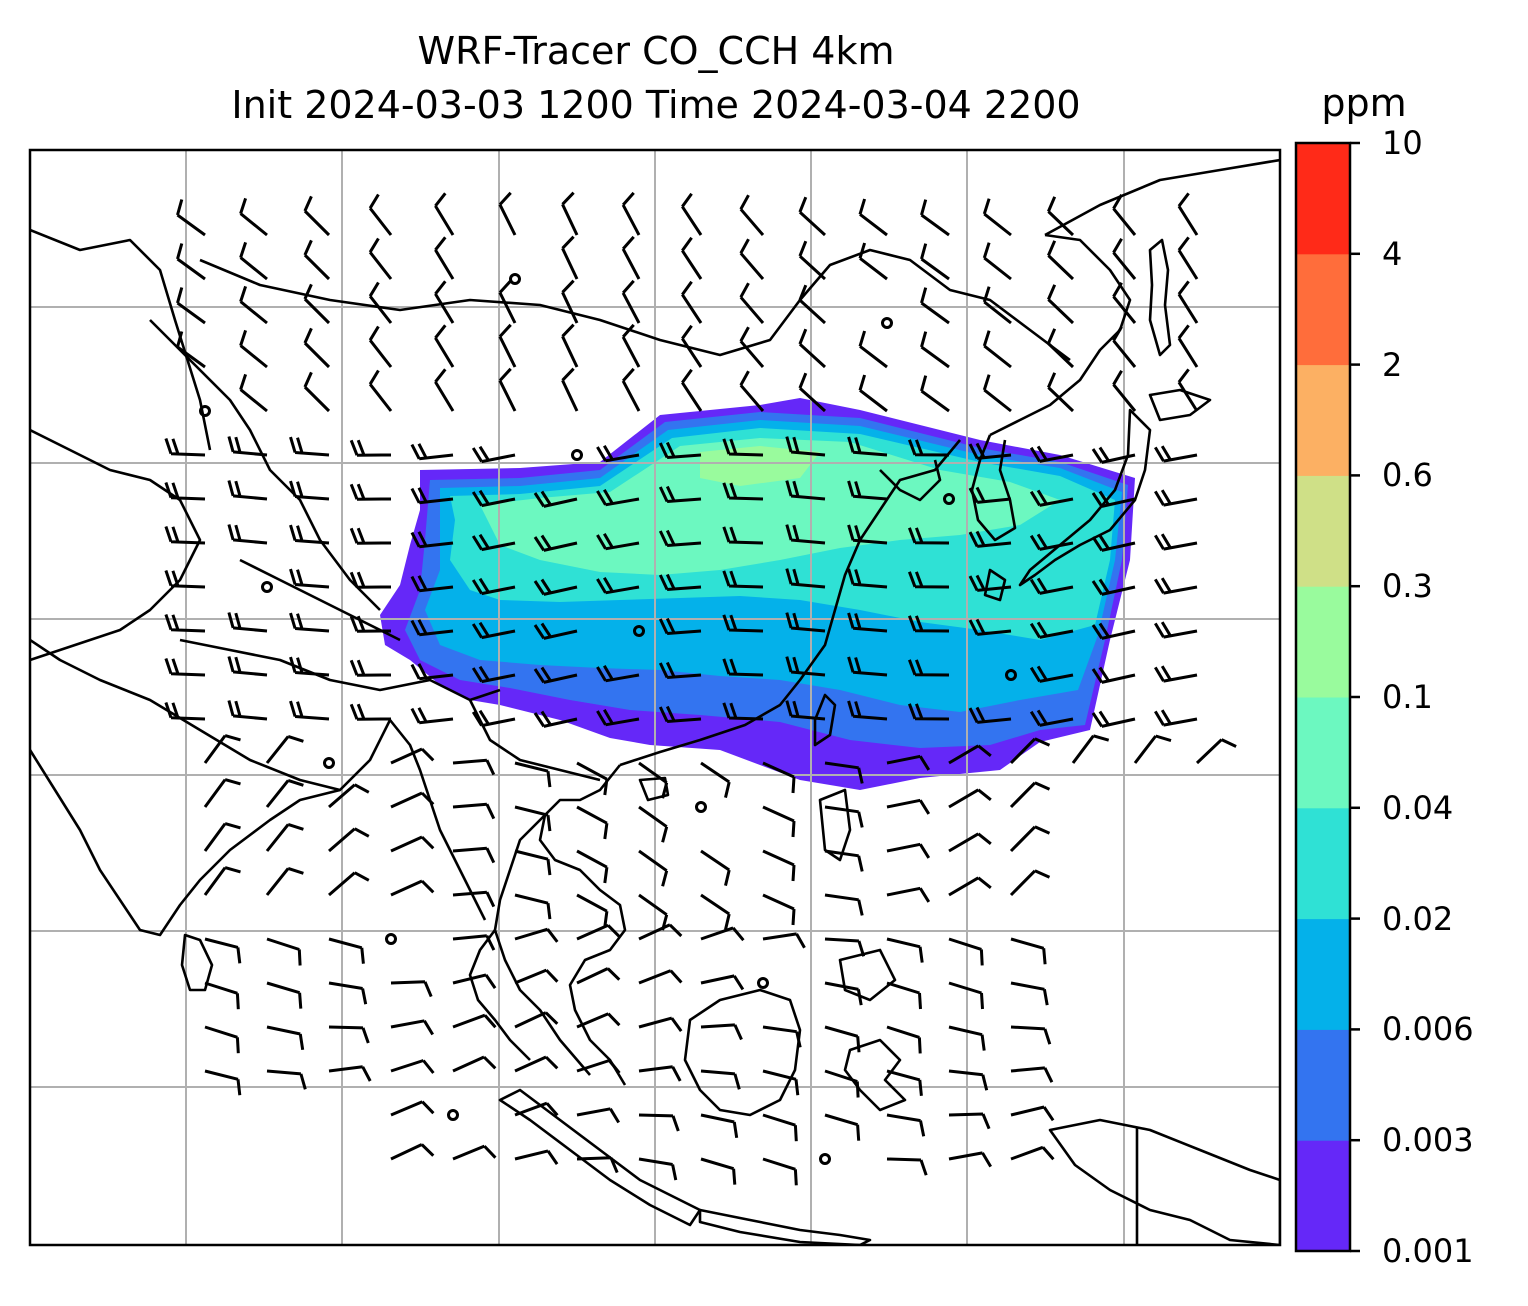 The height and width of the screenshot is (1306, 1528). I want to click on coastline-north-russia, so click(1162, 197).